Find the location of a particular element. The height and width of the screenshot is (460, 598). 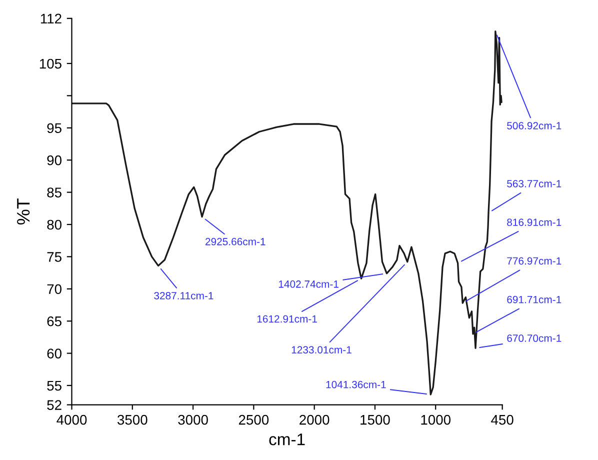

annotation: 670.70cm-1 is located at coordinates (534, 338).